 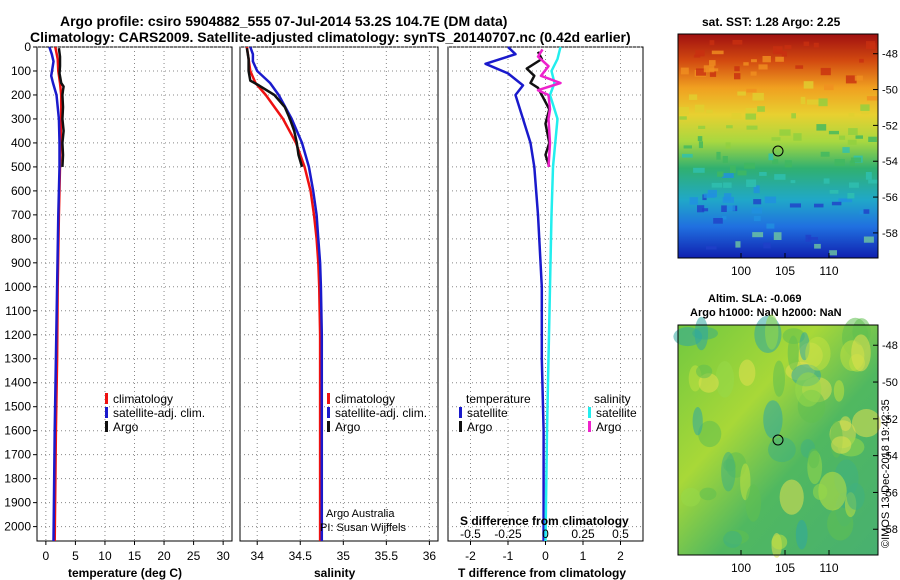 What do you see at coordinates (545, 556) in the screenshot?
I see `x-tick-label: 0` at bounding box center [545, 556].